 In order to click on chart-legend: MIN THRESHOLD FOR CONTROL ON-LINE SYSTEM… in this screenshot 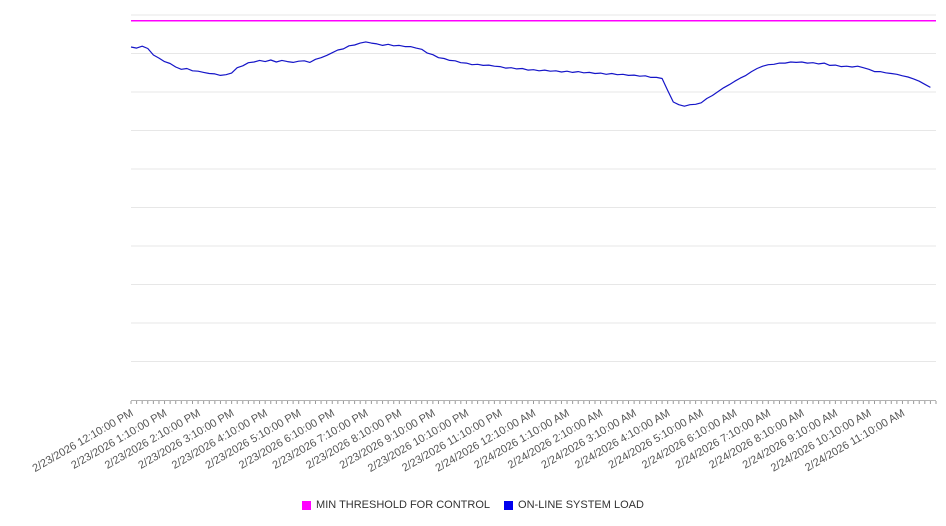, I will do `click(473, 505)`.